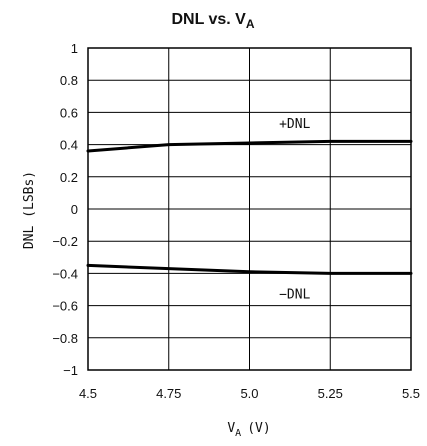  What do you see at coordinates (29, 210) in the screenshot?
I see `y-axis-label: DNL (LSBs)` at bounding box center [29, 210].